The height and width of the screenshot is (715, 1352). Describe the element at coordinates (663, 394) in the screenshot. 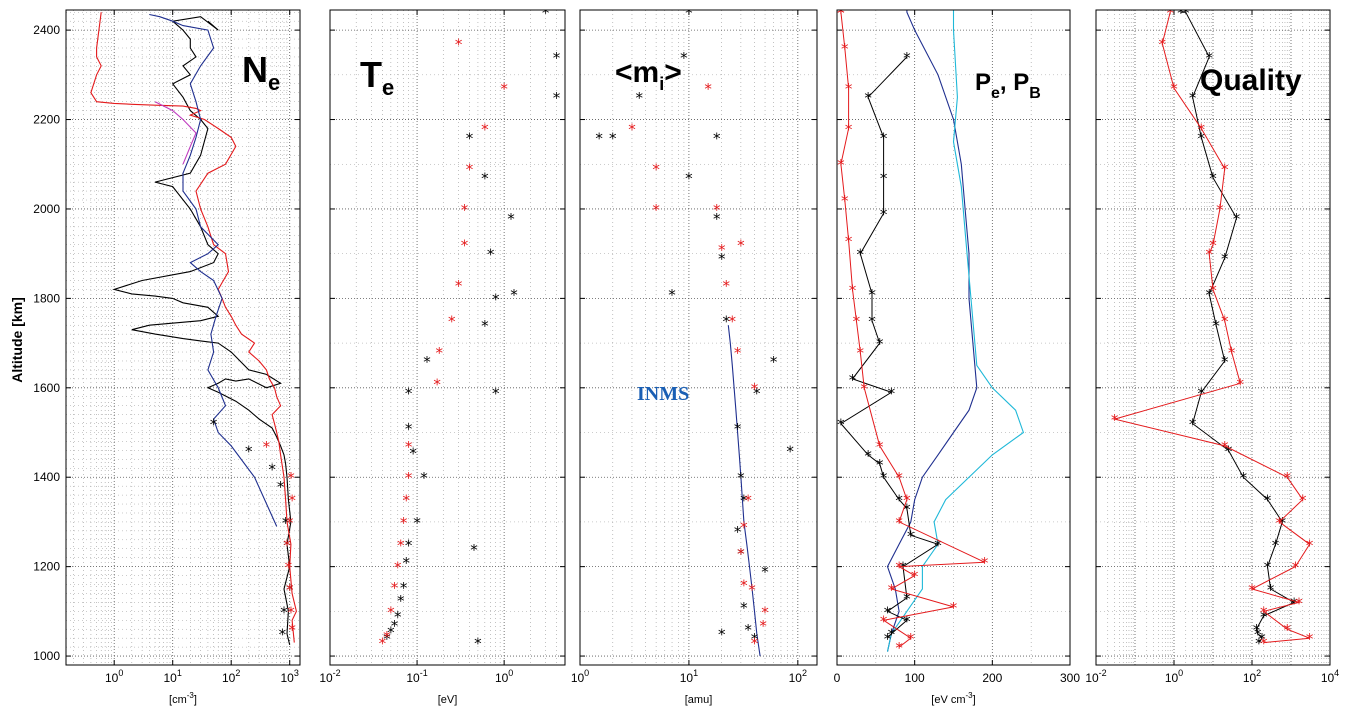

I see `inms-annotation: INMS` at that location.